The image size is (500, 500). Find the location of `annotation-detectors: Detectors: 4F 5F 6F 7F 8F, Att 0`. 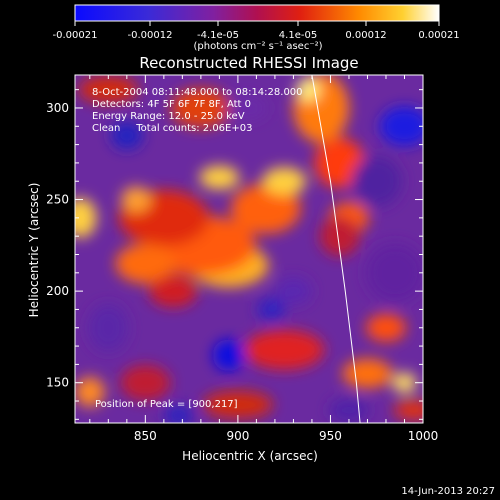

annotation-detectors: Detectors: 4F 5F 6F 7F 8F, Att 0 is located at coordinates (171, 104).